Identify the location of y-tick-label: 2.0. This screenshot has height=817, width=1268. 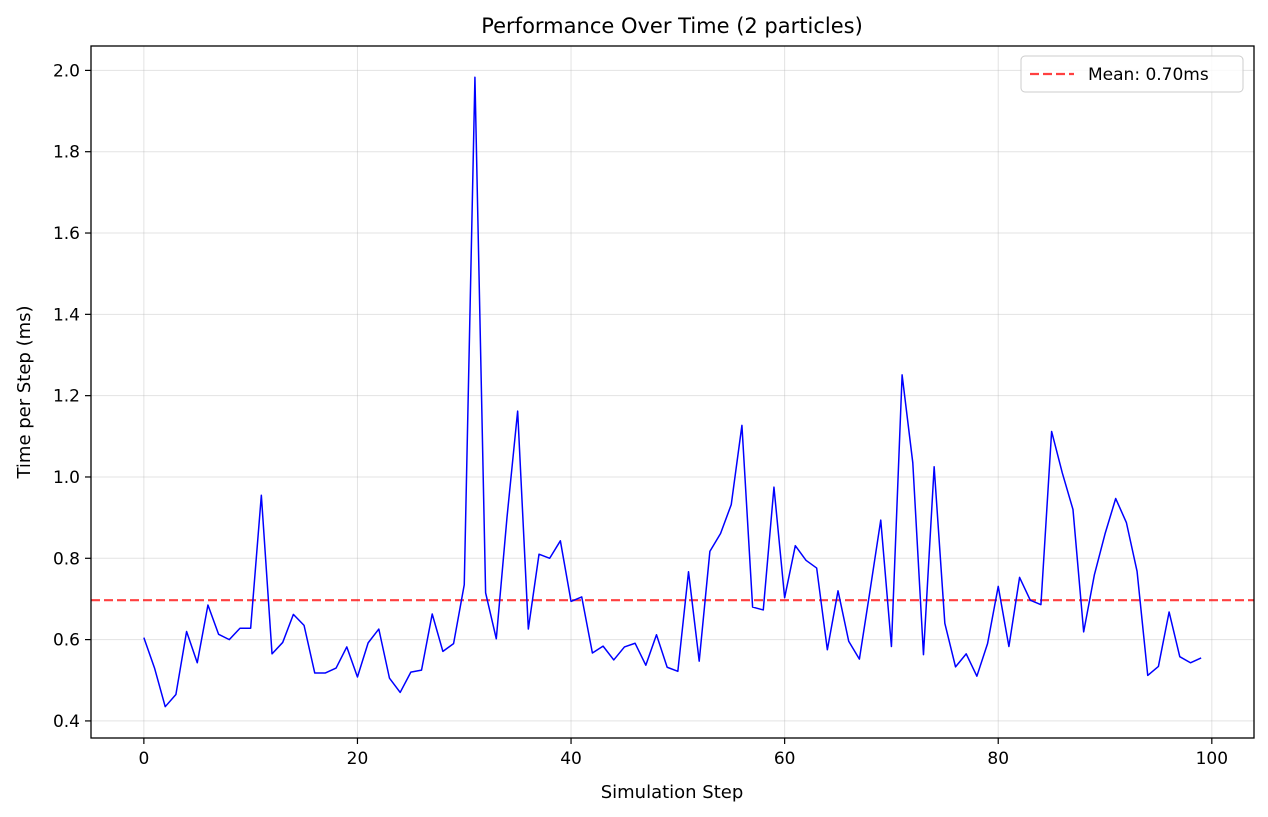
(66, 71).